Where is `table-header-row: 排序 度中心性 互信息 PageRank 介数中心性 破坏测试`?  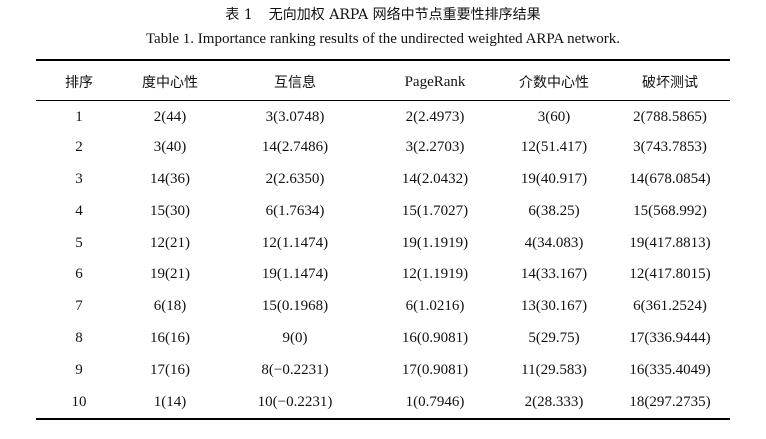
table-header-row: 排序 度中心性 互信息 PageRank 介数中心性 破坏测试 is located at coordinates (383, 82).